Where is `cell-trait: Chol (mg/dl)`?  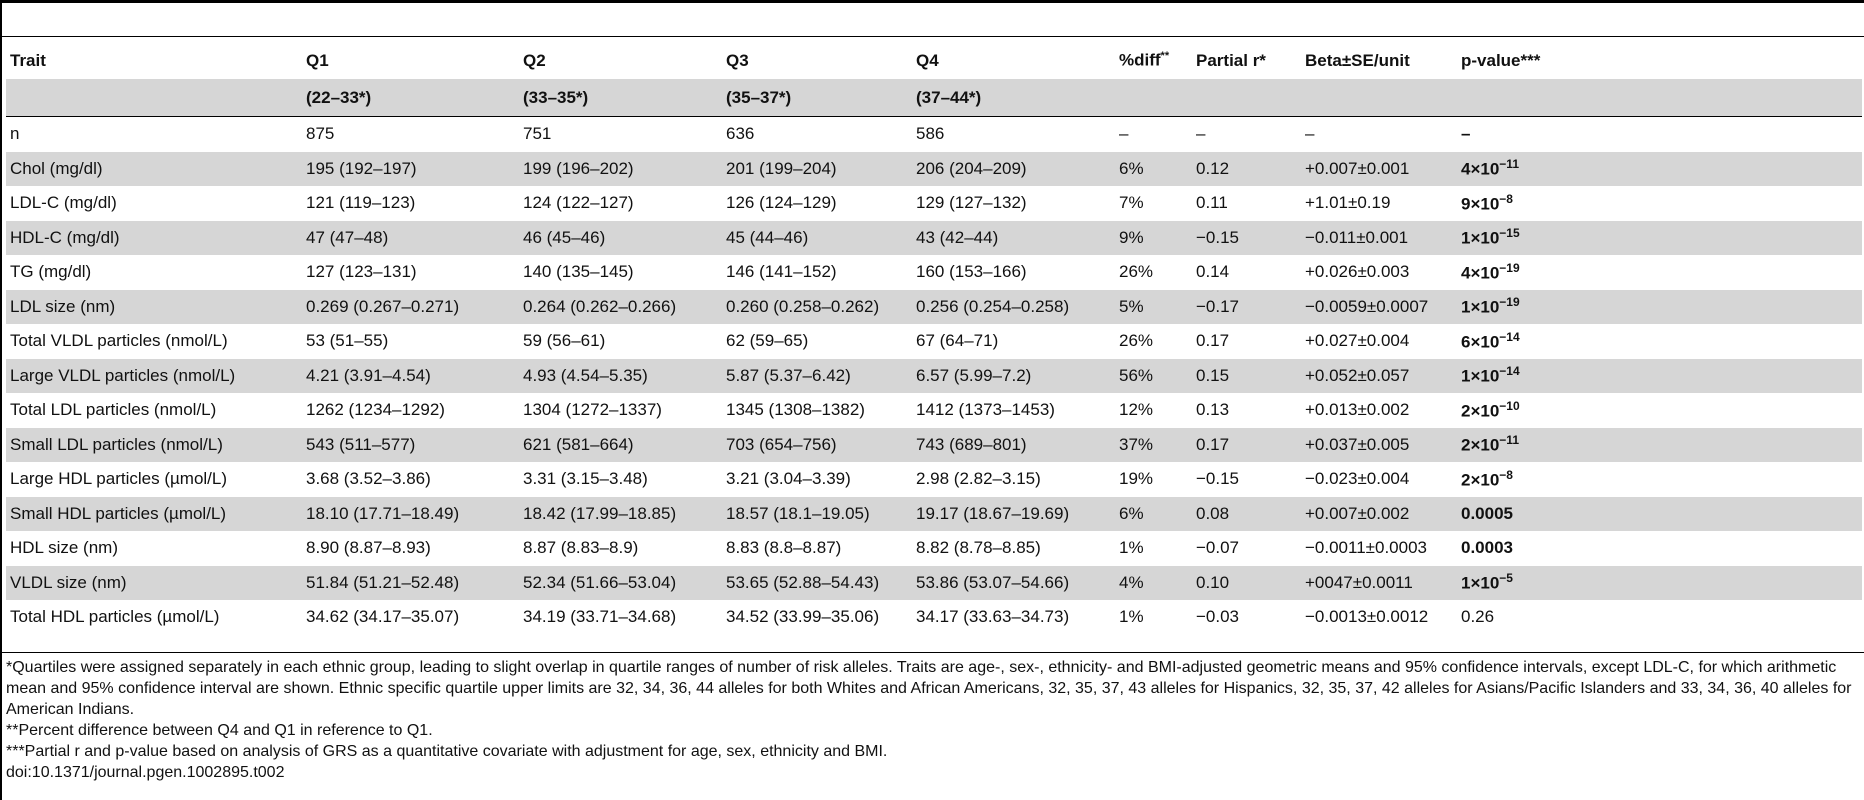 cell-trait: Chol (mg/dl) is located at coordinates (56, 168).